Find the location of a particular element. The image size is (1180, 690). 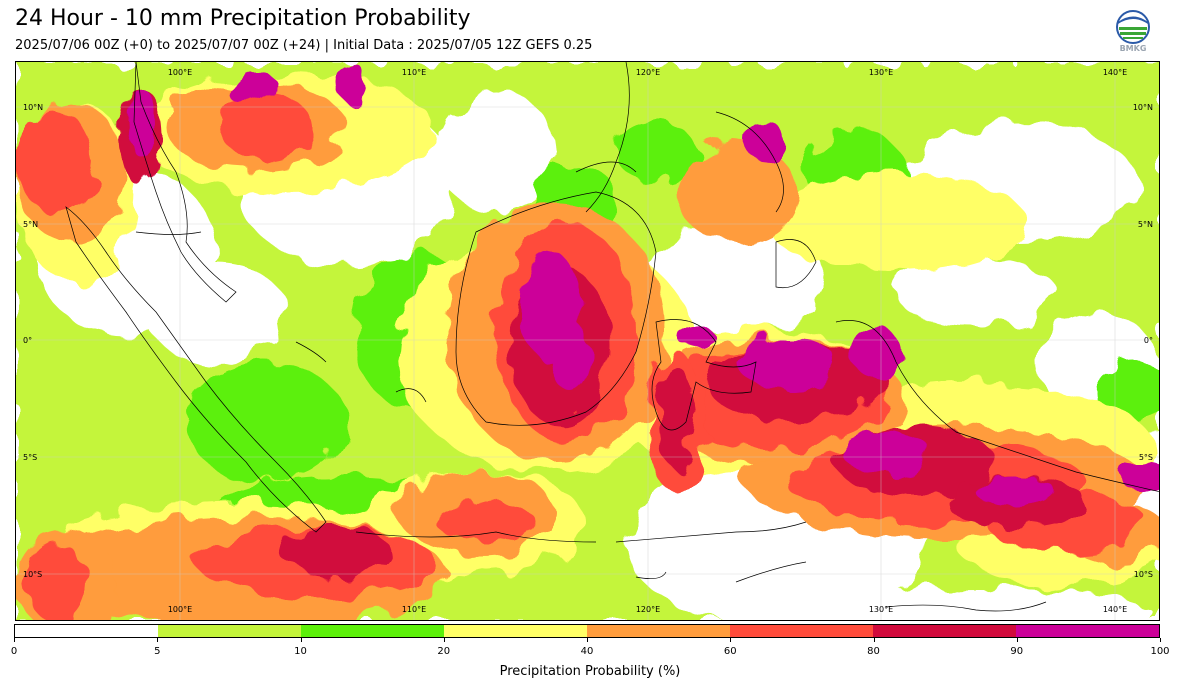

lon-labels-top: 100°E 110°E 120°E 130°E 140°E is located at coordinates (647, 72).